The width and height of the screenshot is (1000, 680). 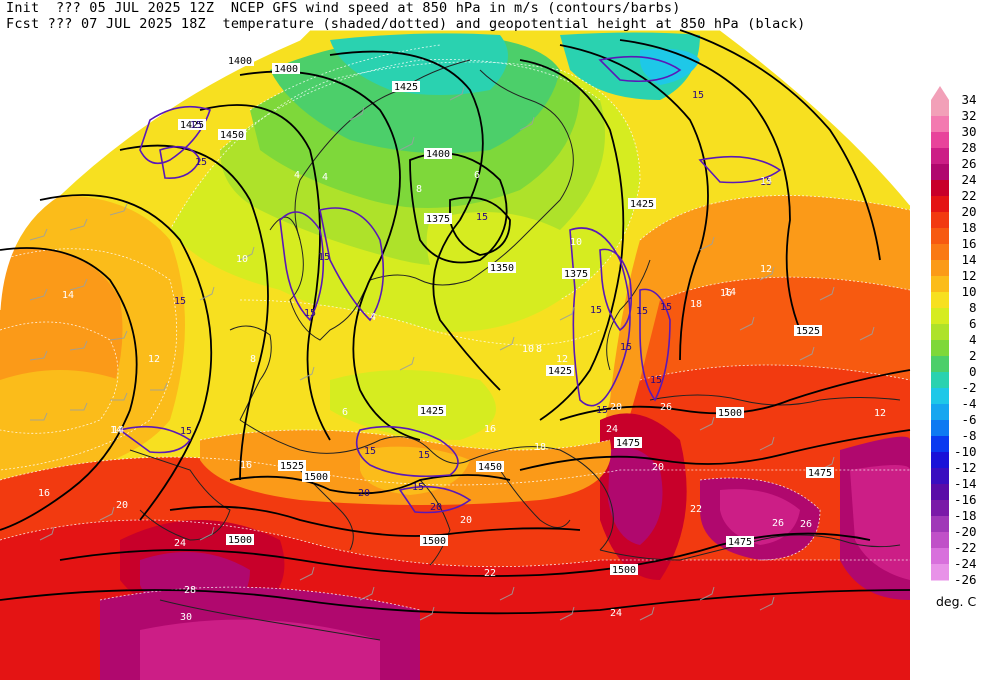 I want to click on colorbar-tick-label: -16, so click(x=965, y=499).